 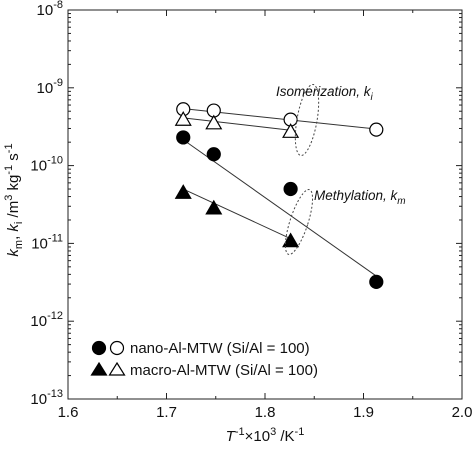 I want to click on methylation-group-ellipse, so click(x=299, y=222).